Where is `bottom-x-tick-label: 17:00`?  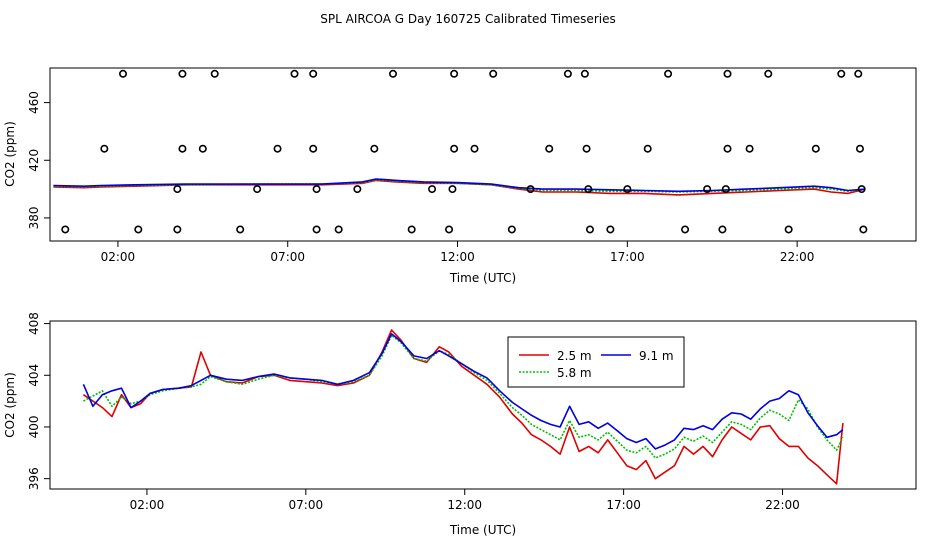
bottom-x-tick-label: 17:00 is located at coordinates (623, 505).